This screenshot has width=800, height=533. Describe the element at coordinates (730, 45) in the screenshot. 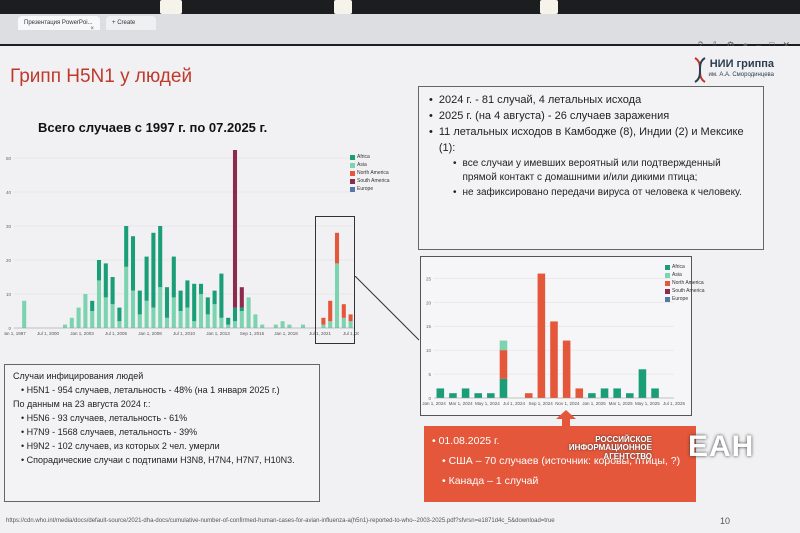

I see `settings-icon: ⚙` at that location.